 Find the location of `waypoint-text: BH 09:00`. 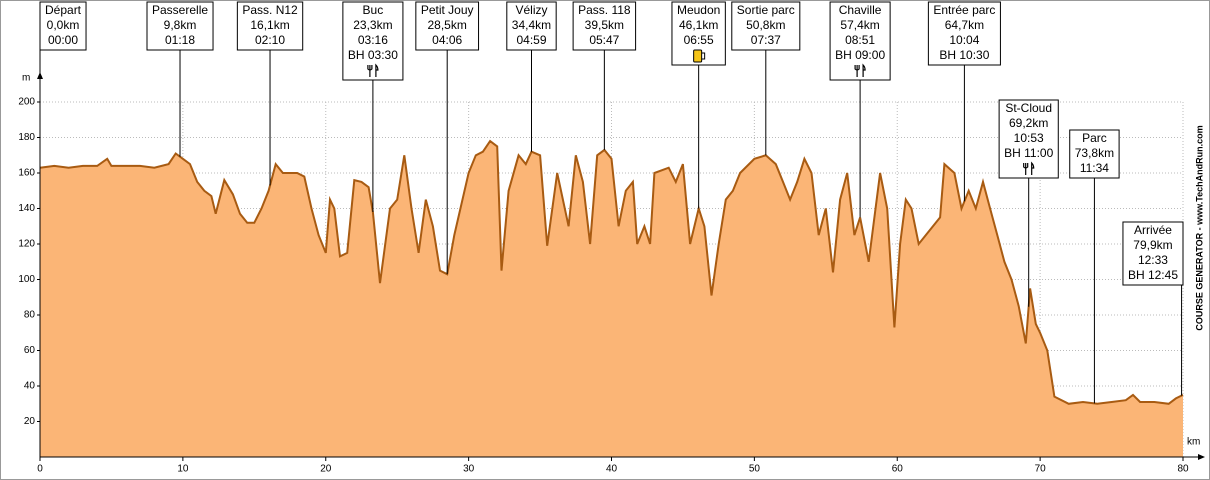

waypoint-text: BH 09:00 is located at coordinates (860, 55).